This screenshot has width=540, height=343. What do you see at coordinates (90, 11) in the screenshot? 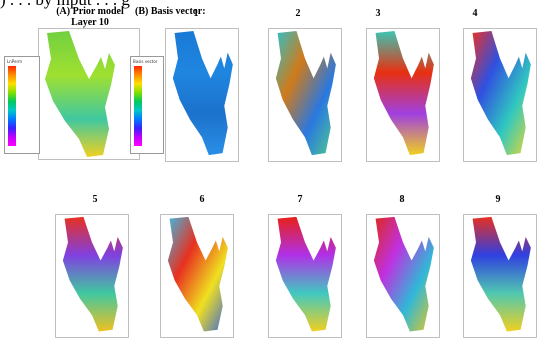
I see `prior-model-title-line1: (A) Prior model` at bounding box center [90, 11].